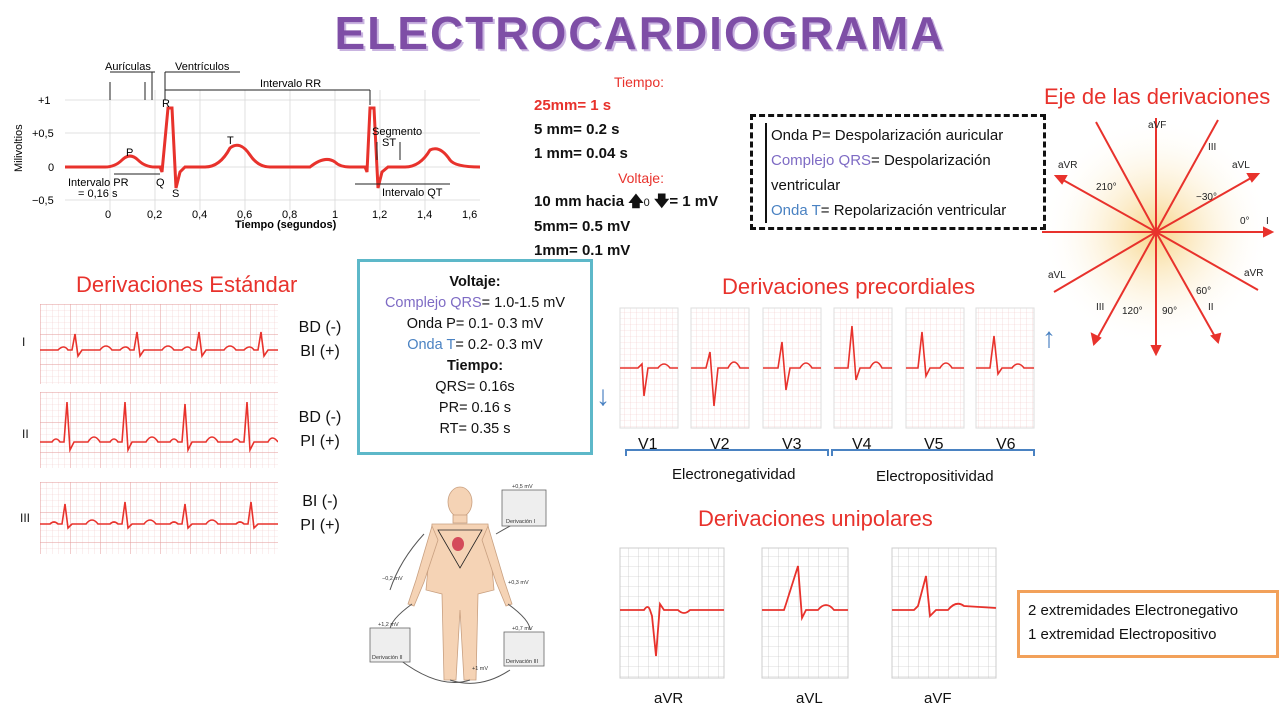  I want to click on tiempo-header: Tiempo:, so click(638, 82).